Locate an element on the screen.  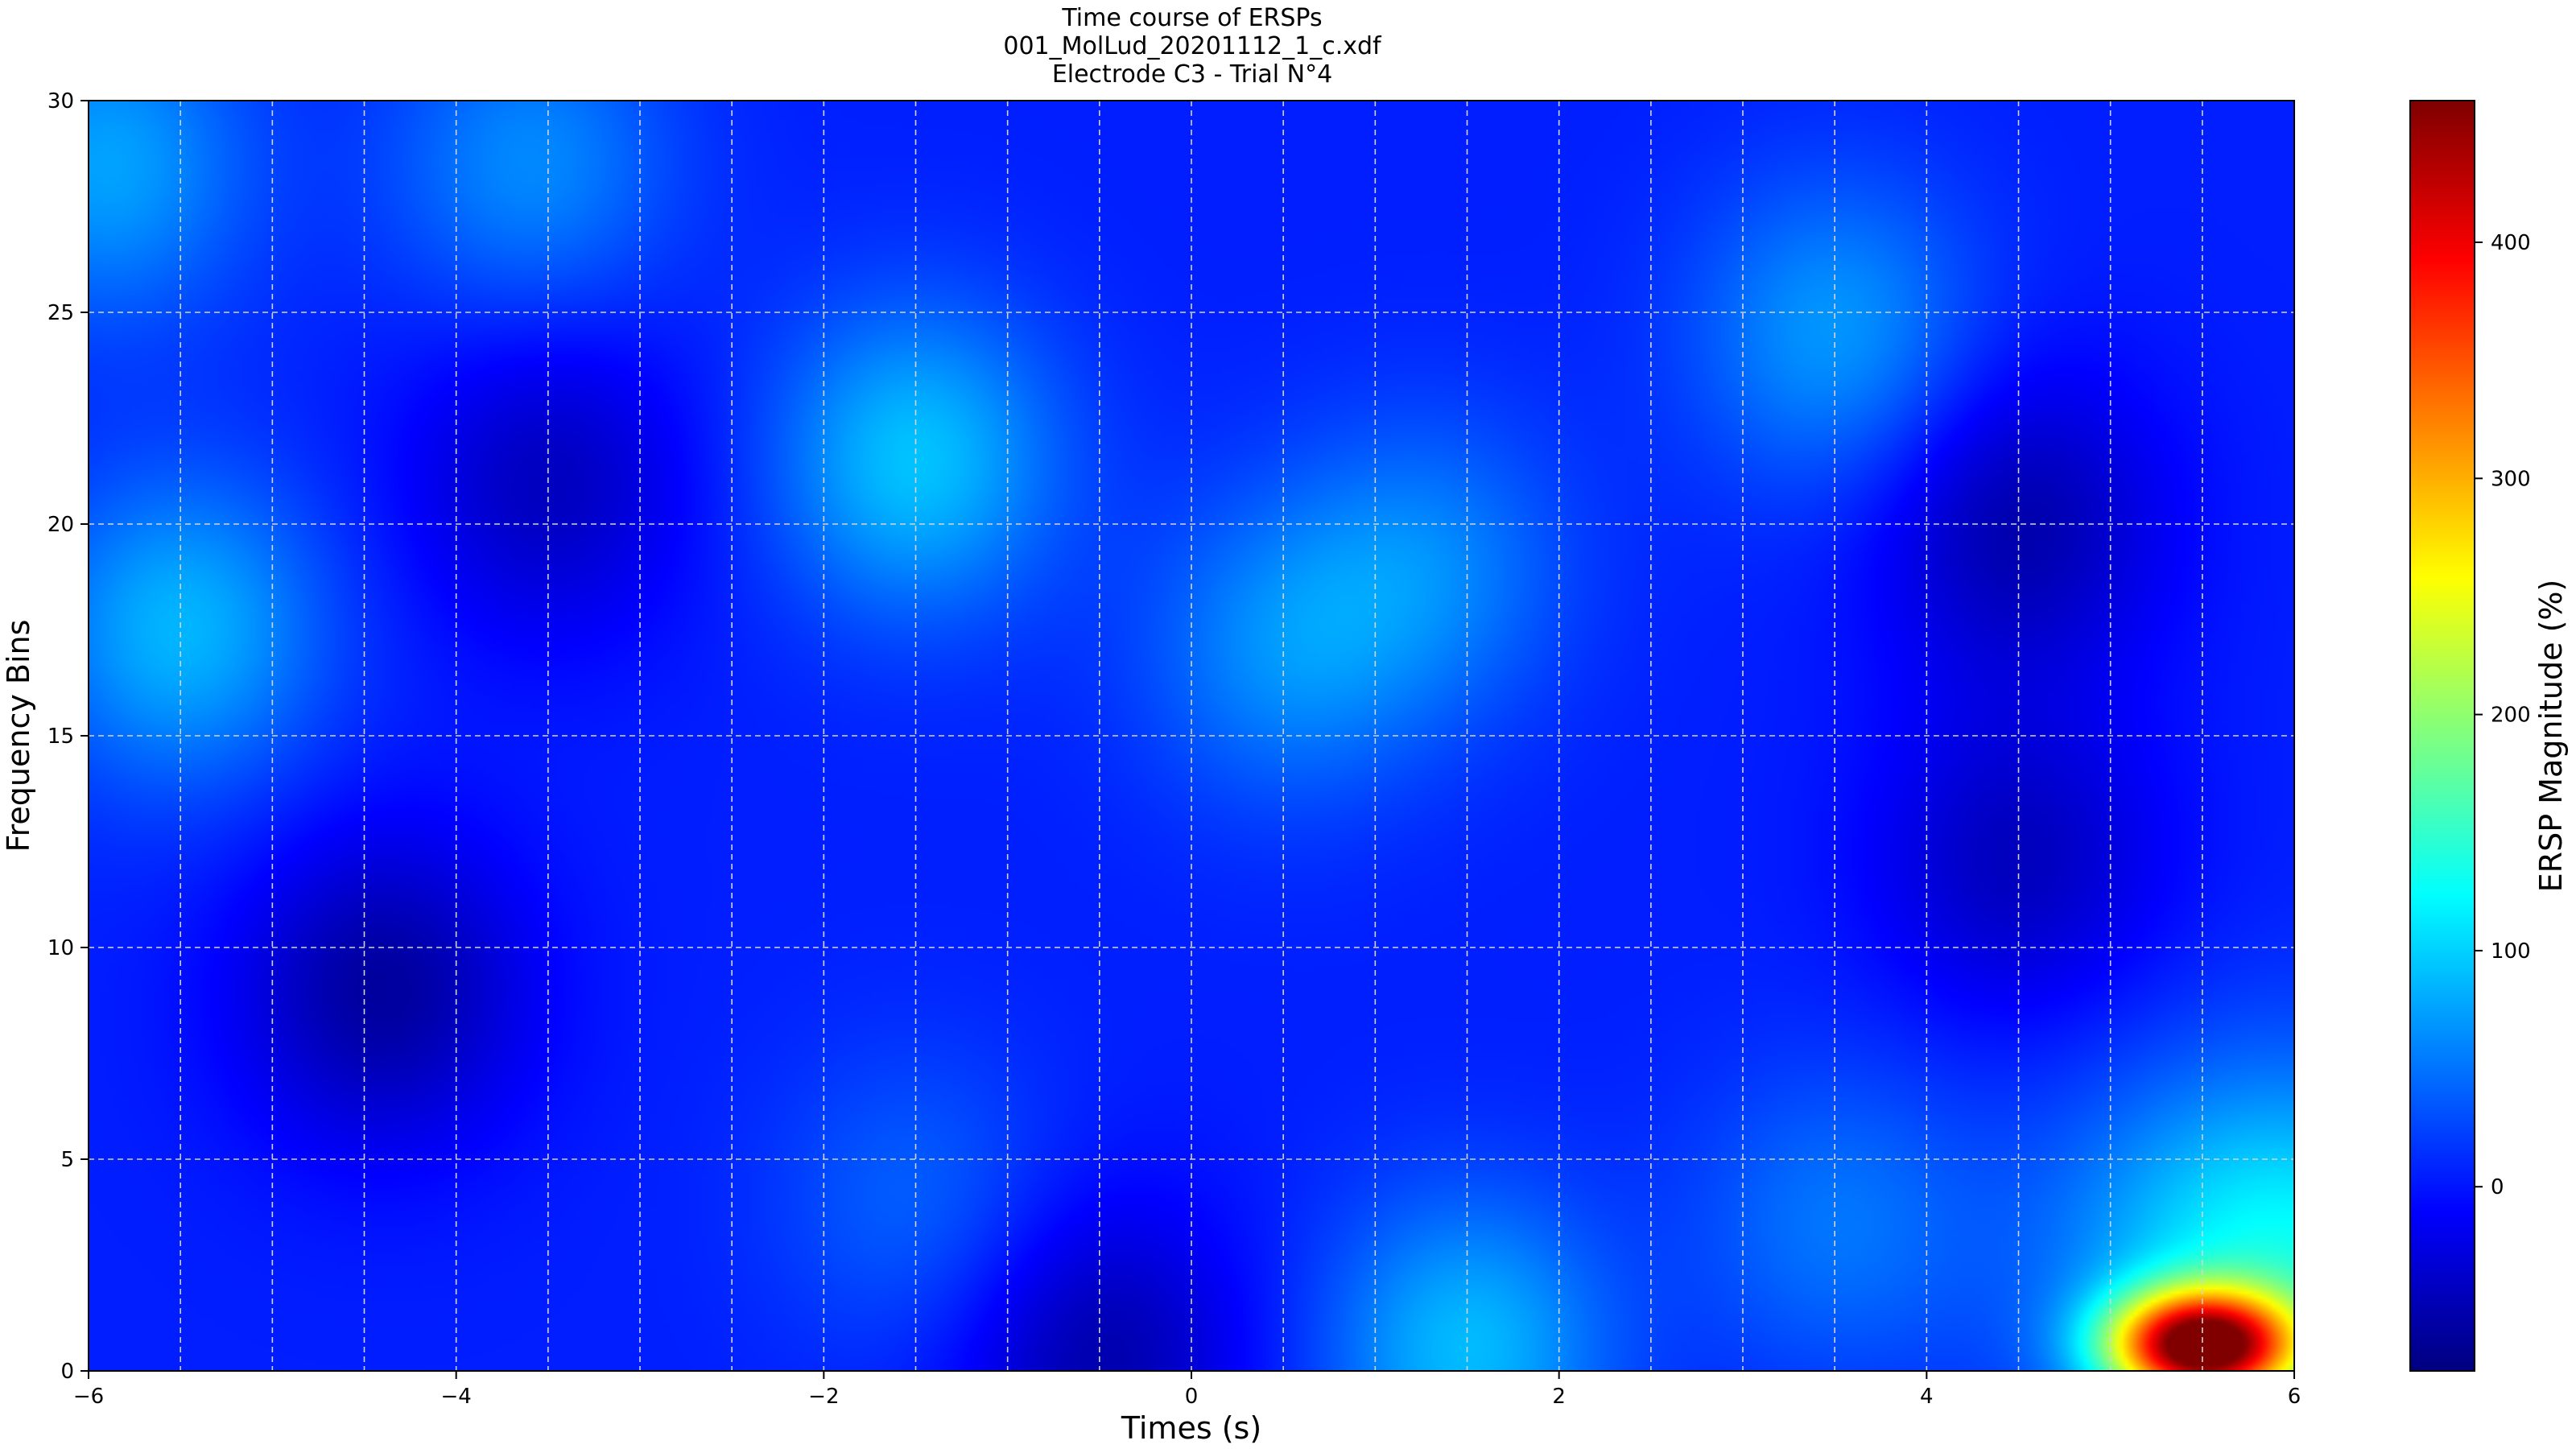
colorbar-tick-label: 0 is located at coordinates (2497, 1187).